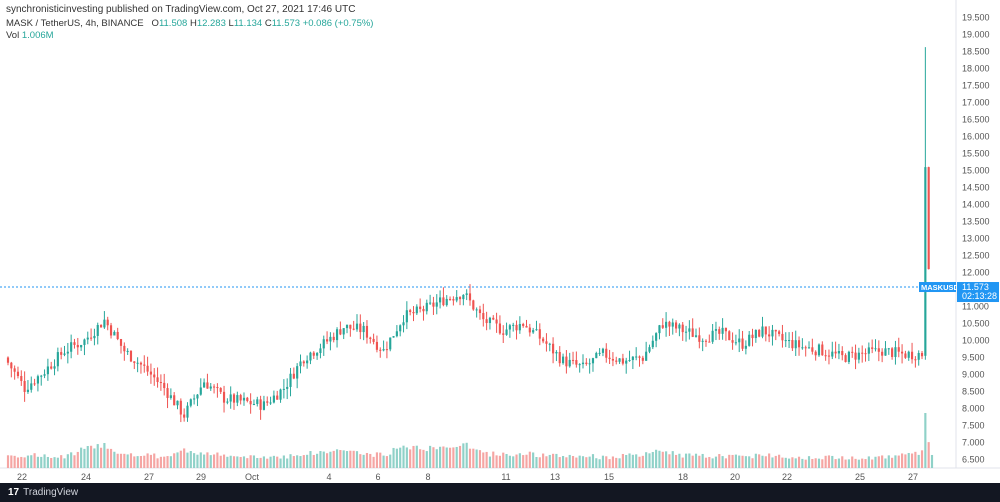 The width and height of the screenshot is (1000, 502). Describe the element at coordinates (555, 477) in the screenshot. I see `time-tick-label: 13` at that location.